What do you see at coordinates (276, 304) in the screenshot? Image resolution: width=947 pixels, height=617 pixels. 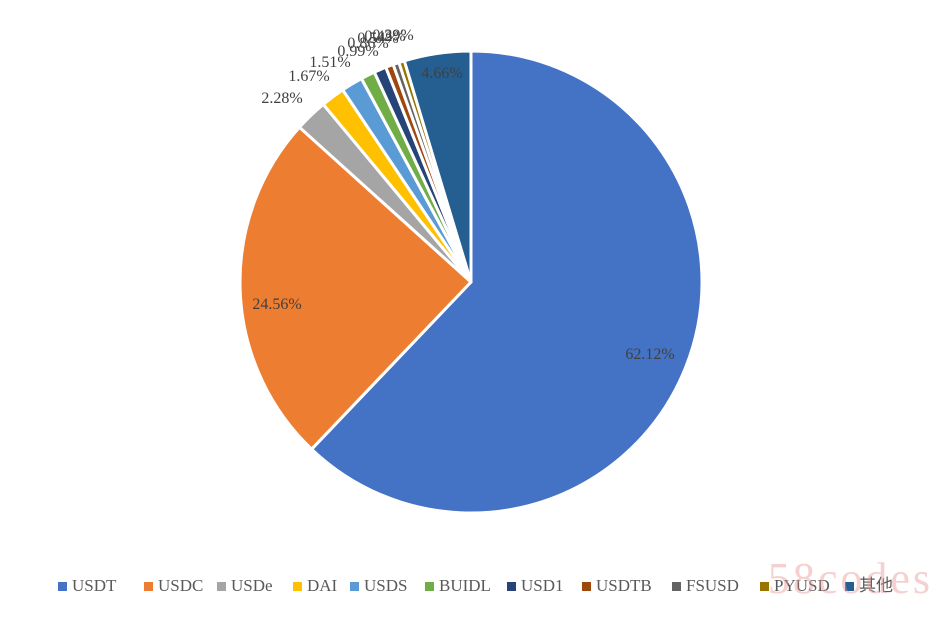 I see `data-label-usdc: 24.56%` at bounding box center [276, 304].